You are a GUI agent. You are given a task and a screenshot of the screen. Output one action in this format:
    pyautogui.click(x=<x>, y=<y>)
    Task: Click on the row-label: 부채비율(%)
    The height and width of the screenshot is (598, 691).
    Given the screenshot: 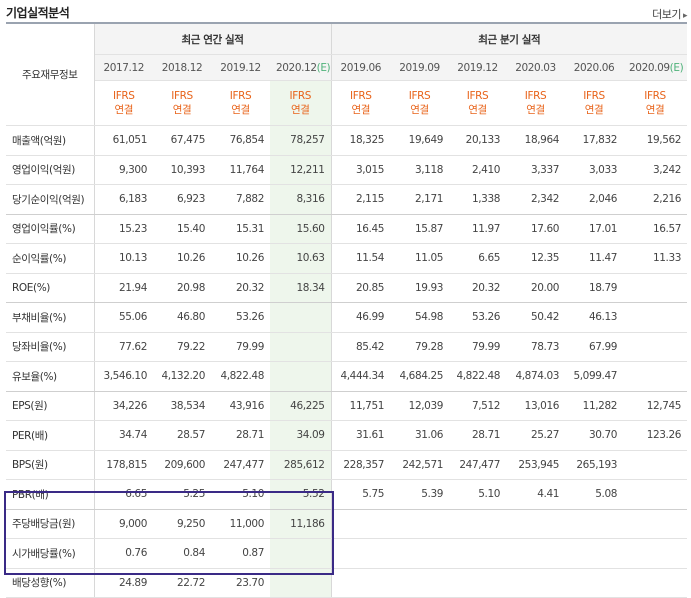 What is the action you would take?
    pyautogui.click(x=50, y=317)
    